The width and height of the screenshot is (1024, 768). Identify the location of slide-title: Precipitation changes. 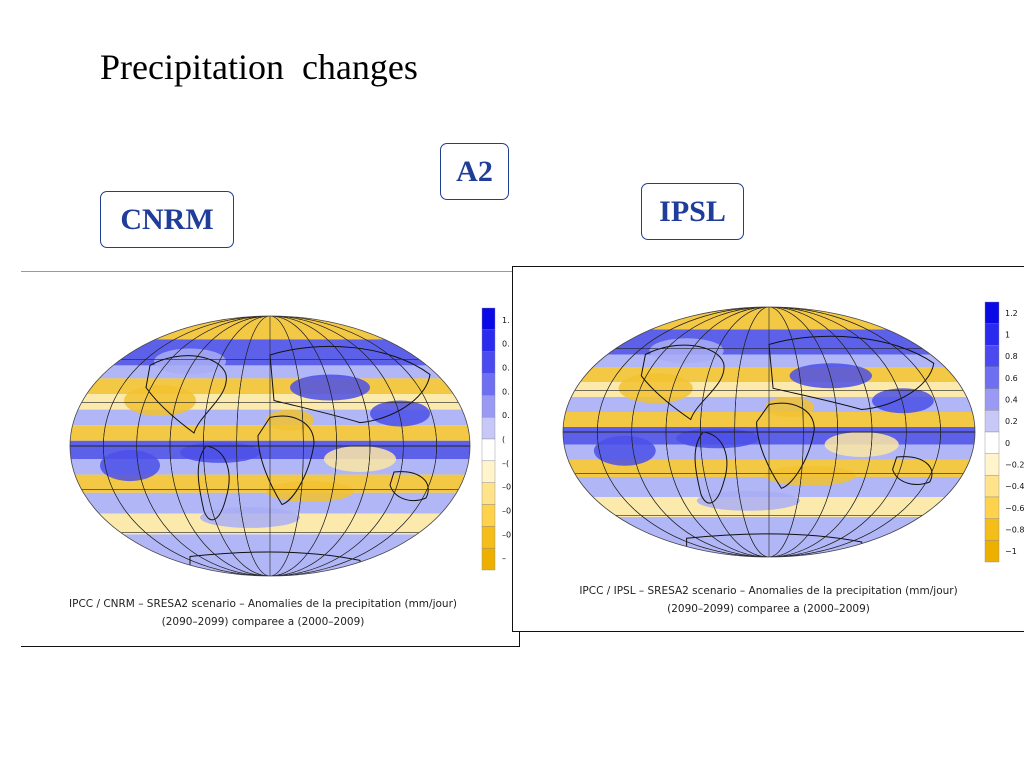
(259, 67).